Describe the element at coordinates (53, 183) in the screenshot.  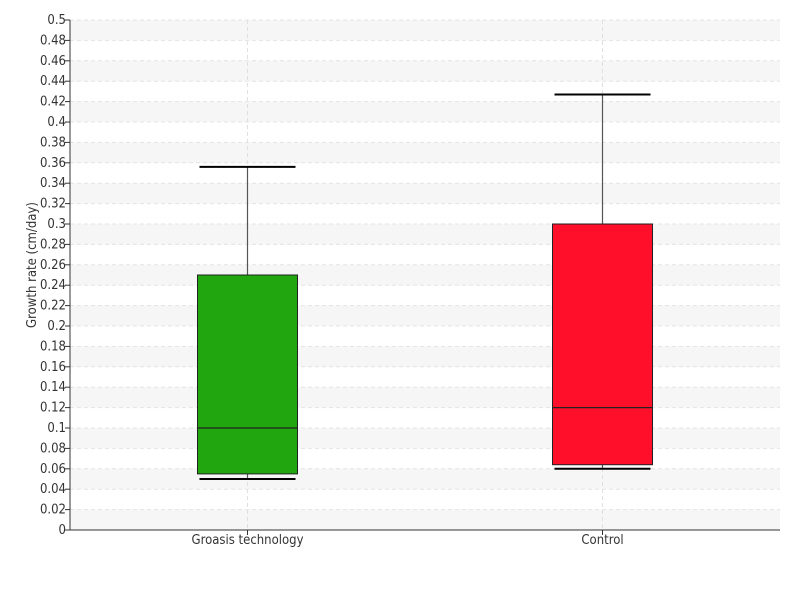
I see `y-tick-label: 0.34` at that location.